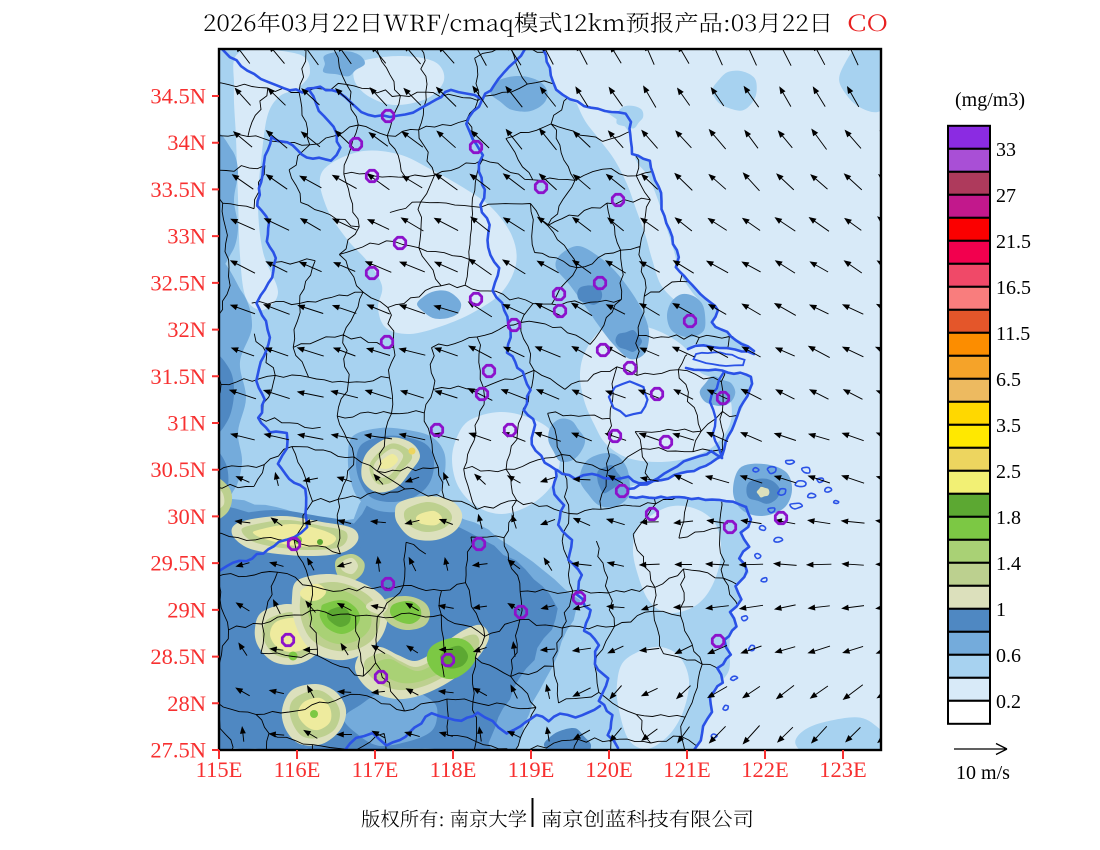 The width and height of the screenshot is (1100, 850). Describe the element at coordinates (186, 516) in the screenshot. I see `svg-text: 30N` at that location.